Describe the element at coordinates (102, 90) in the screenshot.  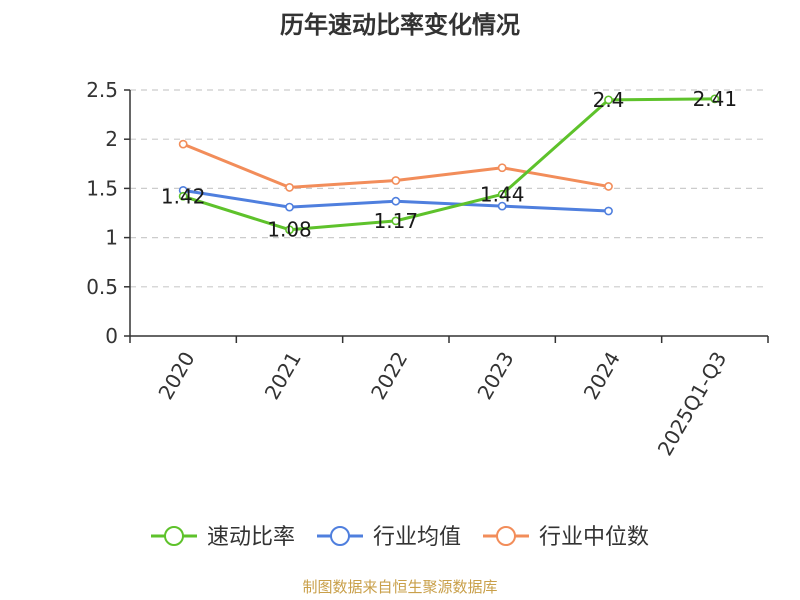
I see `y-tick-label: 2.5` at that location.